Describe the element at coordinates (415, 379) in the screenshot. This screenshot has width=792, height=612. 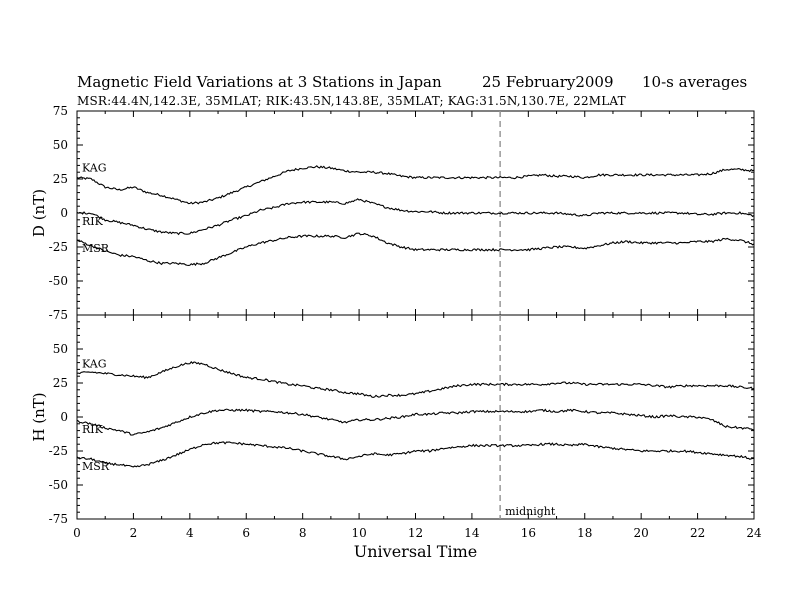
I see `series-line-bottom-kag` at that location.